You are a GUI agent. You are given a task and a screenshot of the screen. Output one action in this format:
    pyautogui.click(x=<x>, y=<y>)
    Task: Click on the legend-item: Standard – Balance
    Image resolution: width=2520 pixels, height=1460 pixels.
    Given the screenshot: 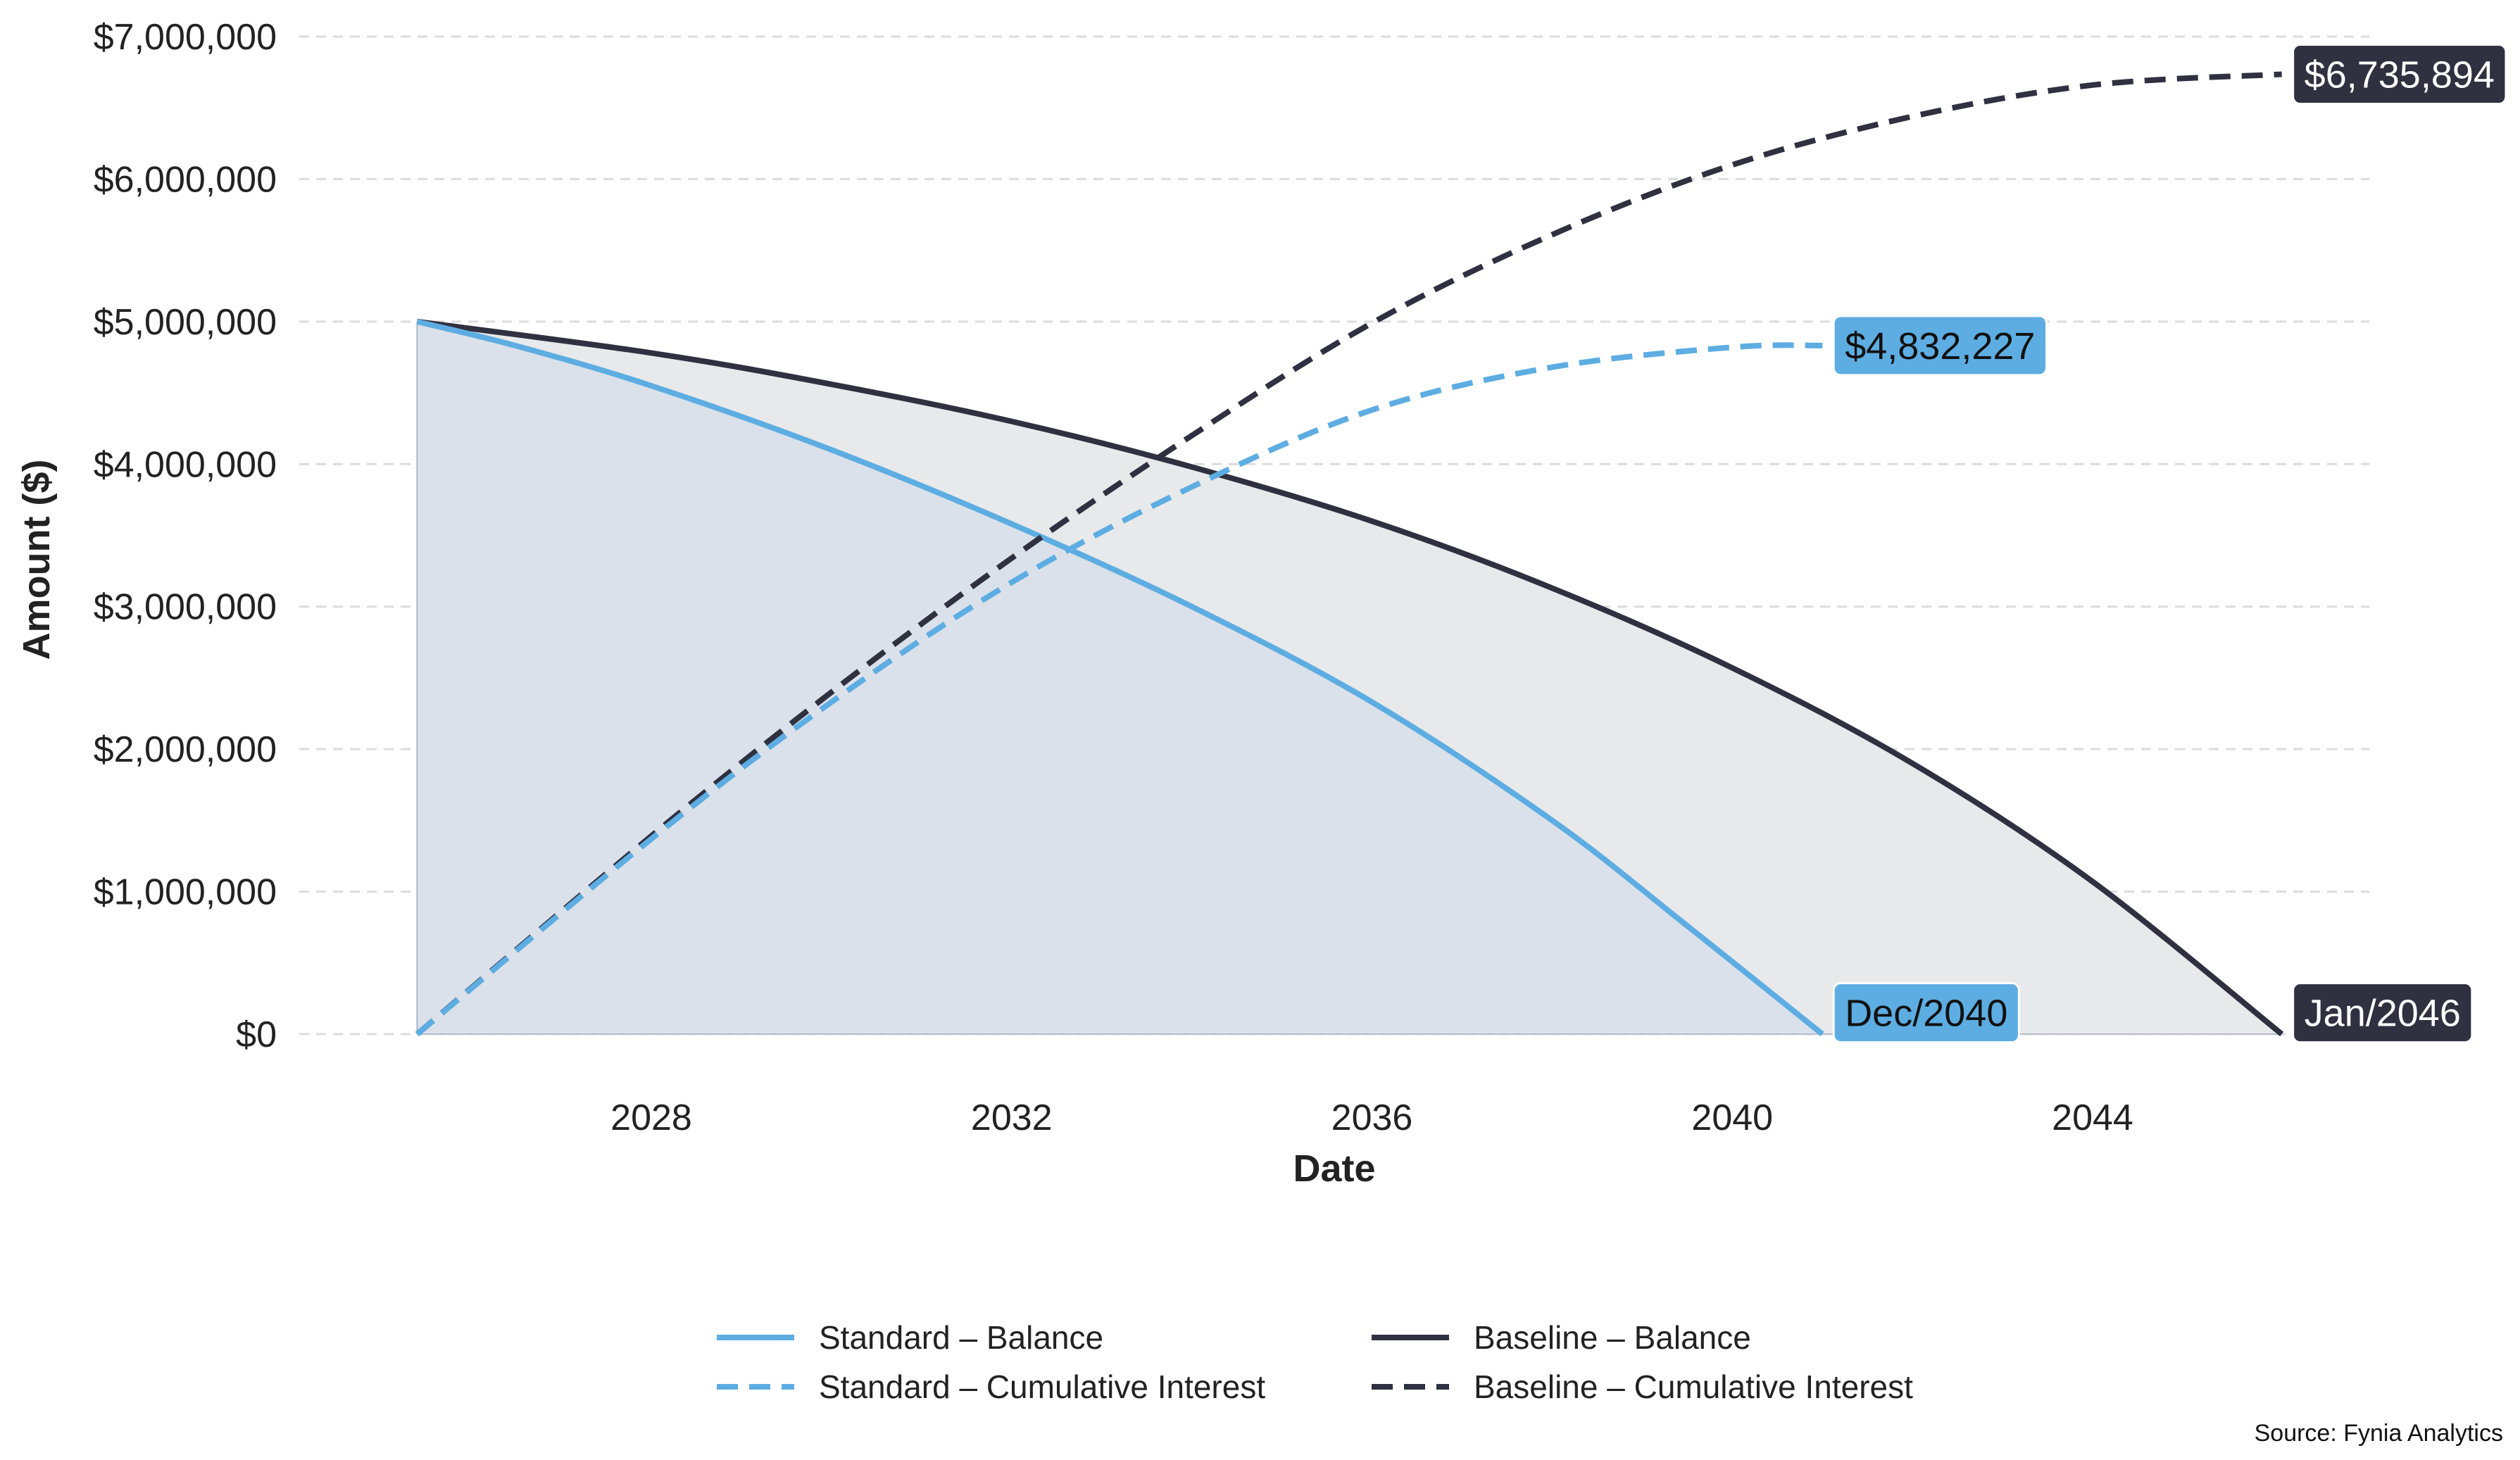 What is the action you would take?
    pyautogui.click(x=910, y=1337)
    